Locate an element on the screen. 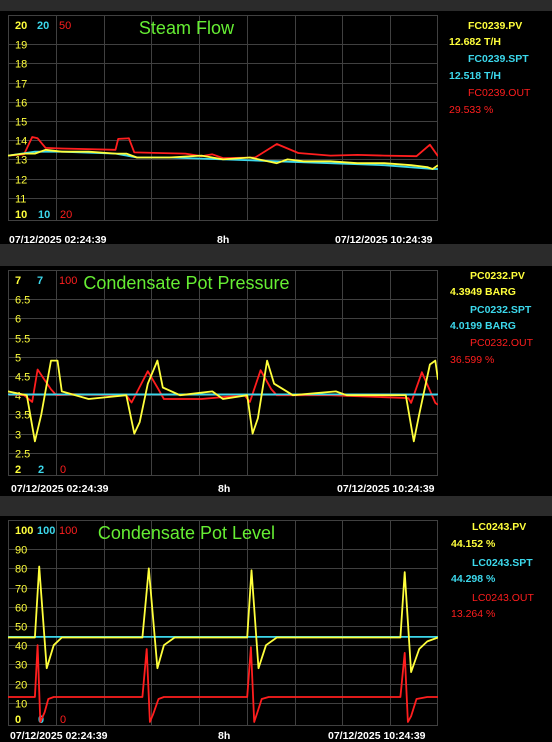  y-tick-label: 80 is located at coordinates (21, 570).